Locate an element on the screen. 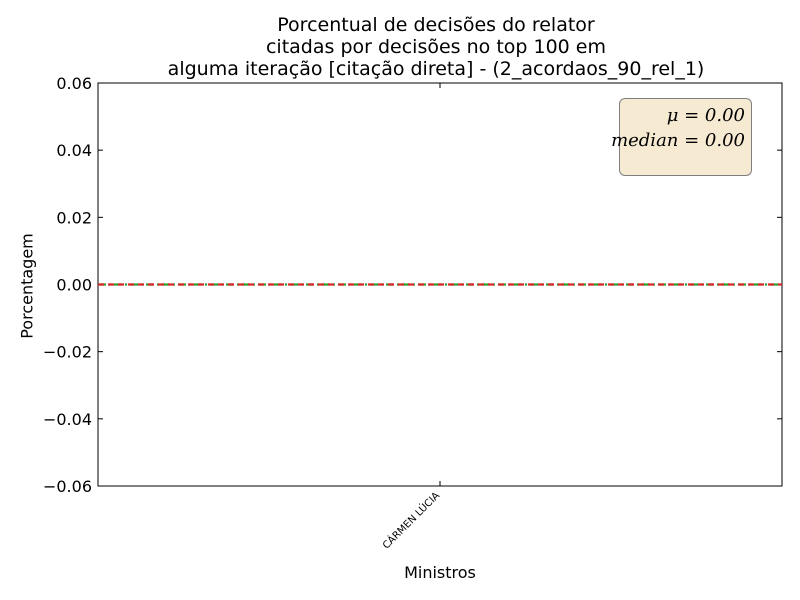  y-tick-label: −0.04 is located at coordinates (67, 419).